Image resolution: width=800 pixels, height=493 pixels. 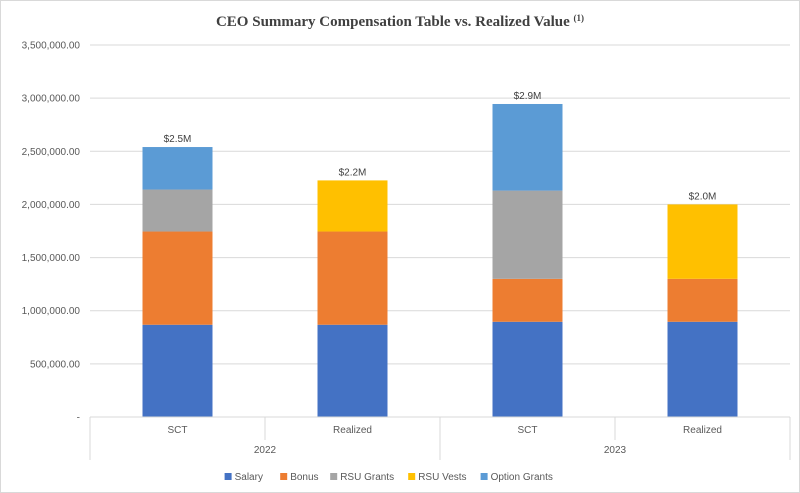 What do you see at coordinates (51, 46) in the screenshot?
I see `y-tick-label: 3,500,000.00` at bounding box center [51, 46].